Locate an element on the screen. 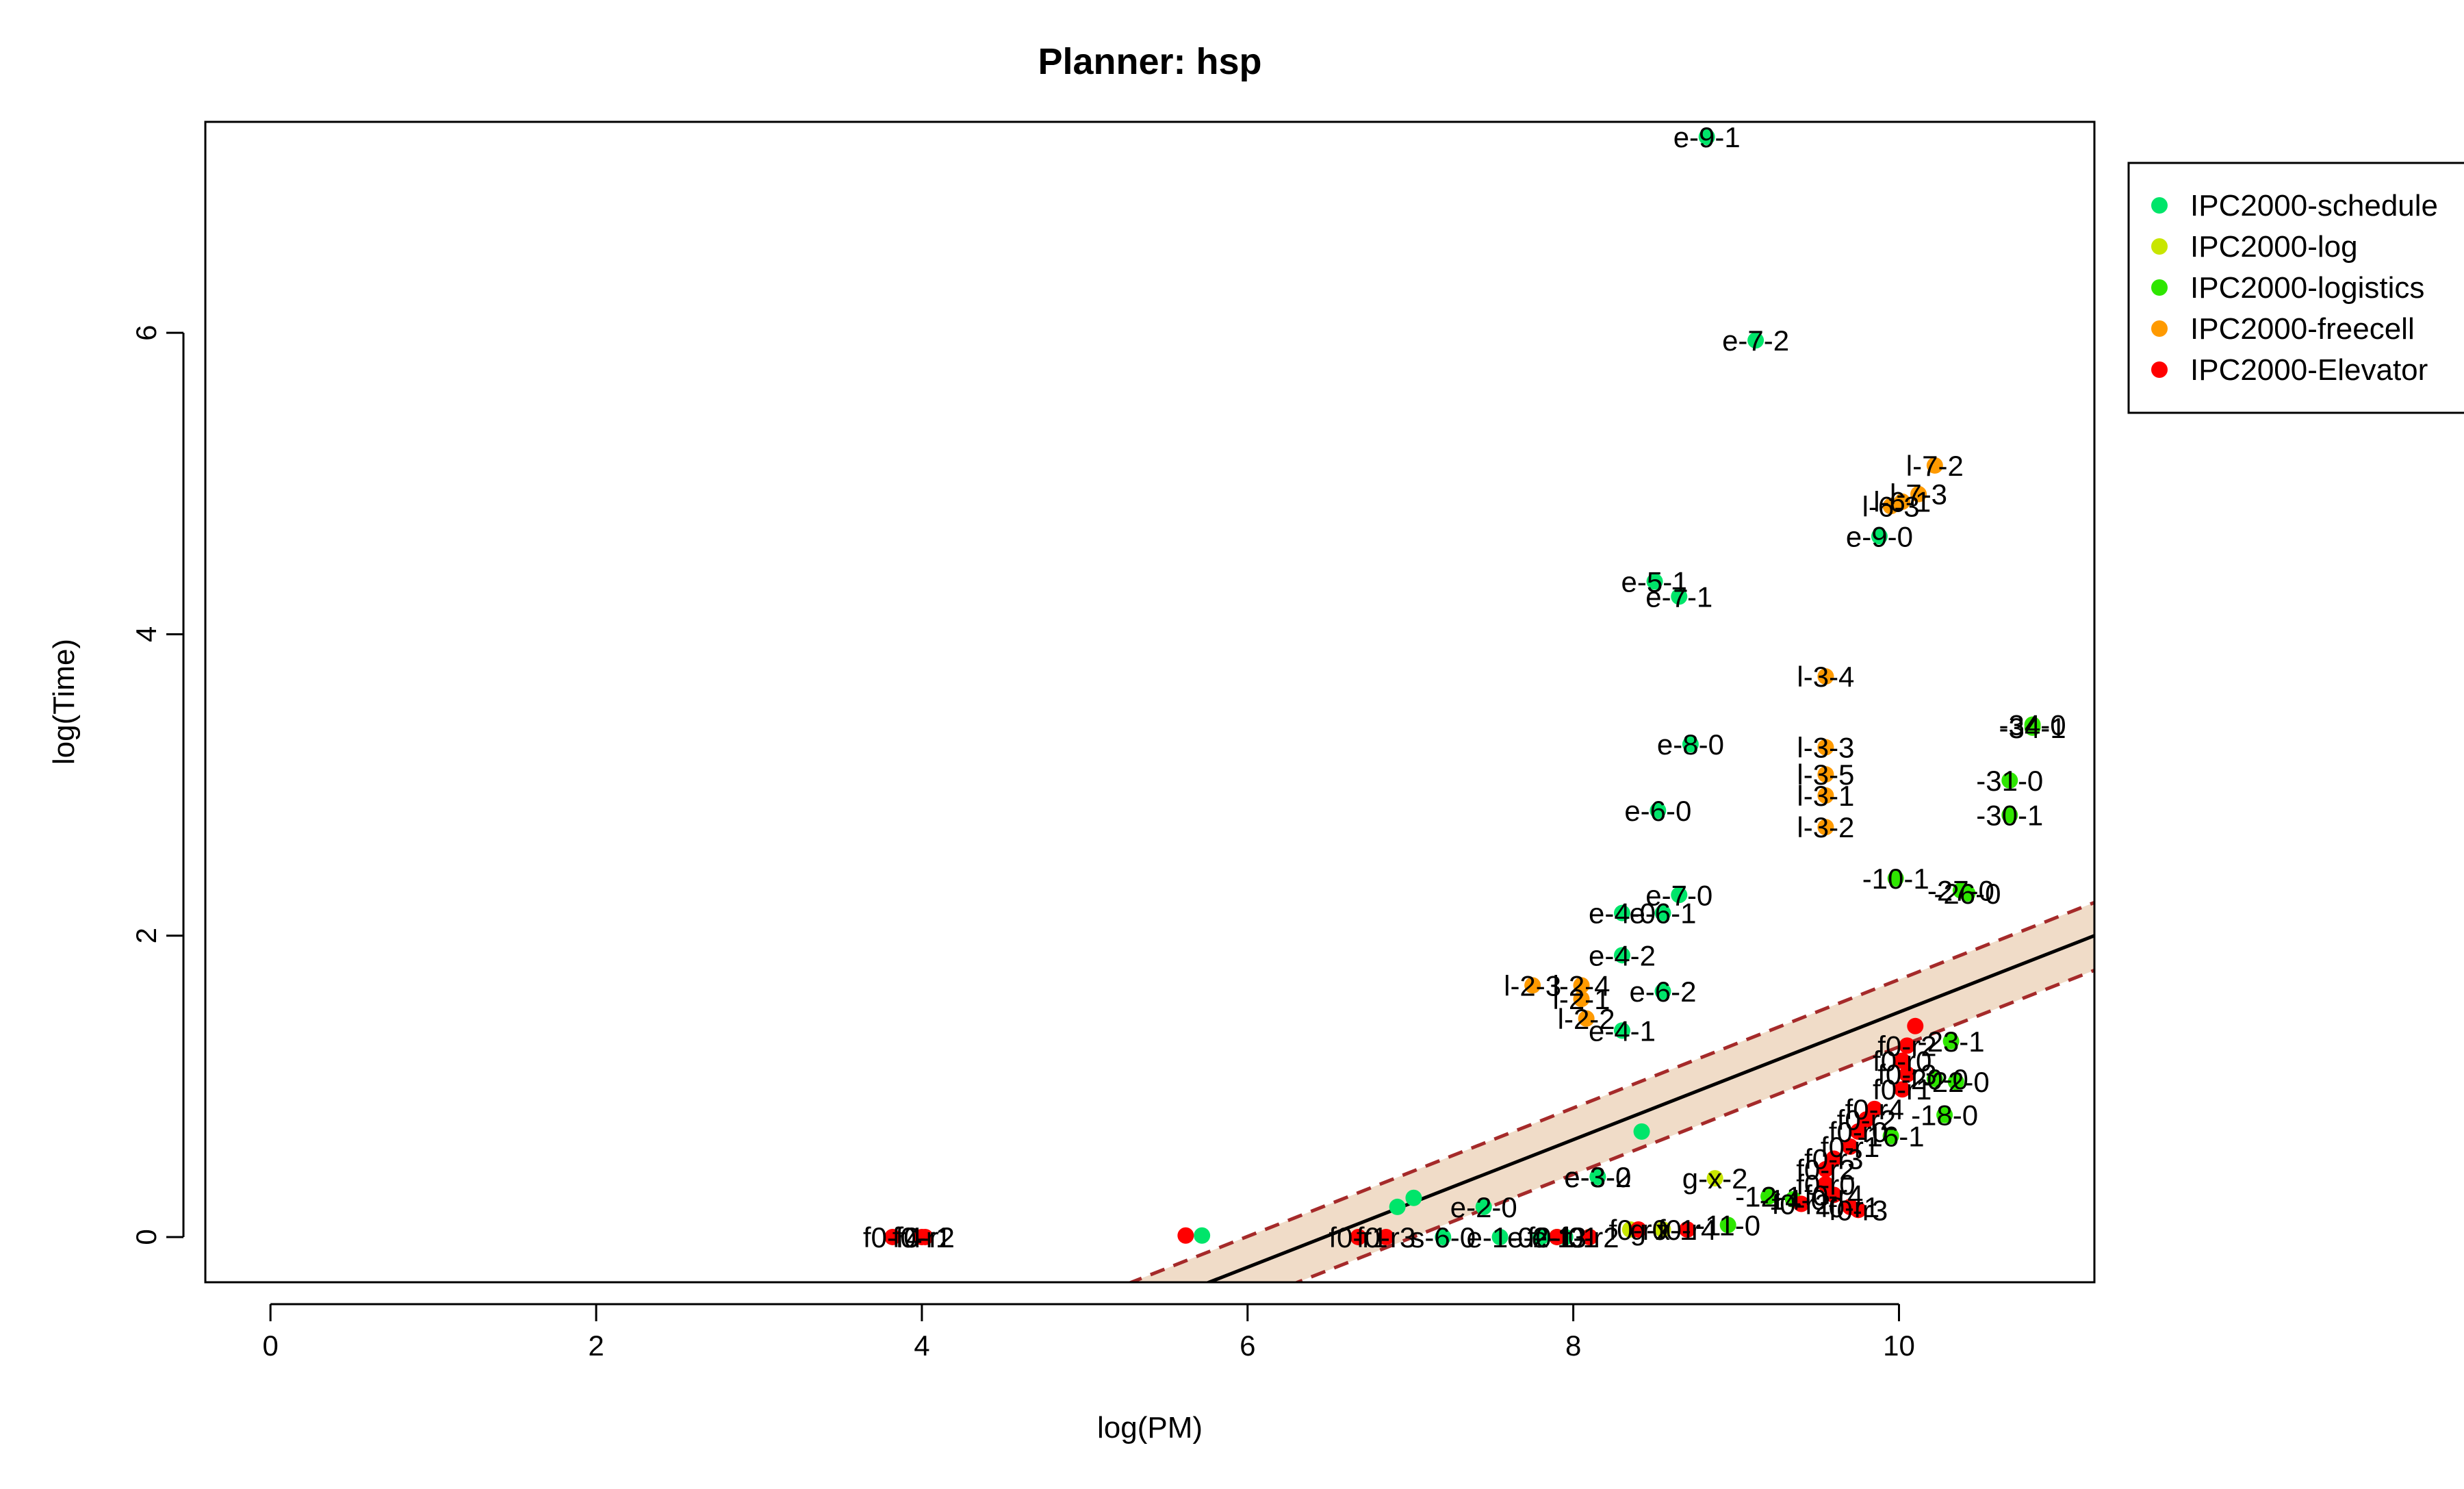  point-label: l-3-2 is located at coordinates (1826, 827).